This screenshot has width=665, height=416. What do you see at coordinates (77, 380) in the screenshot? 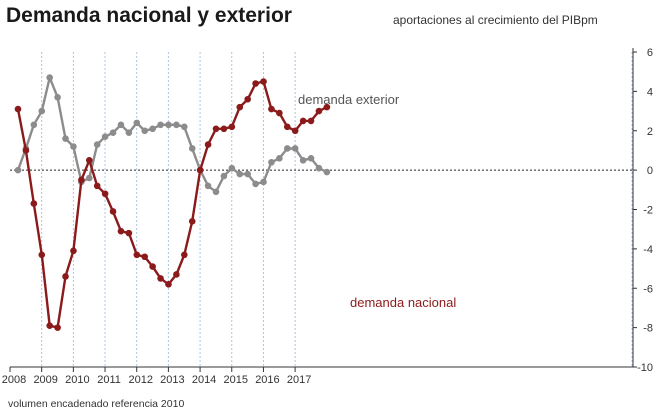
I see `x-tick-label: 2010` at bounding box center [77, 380].